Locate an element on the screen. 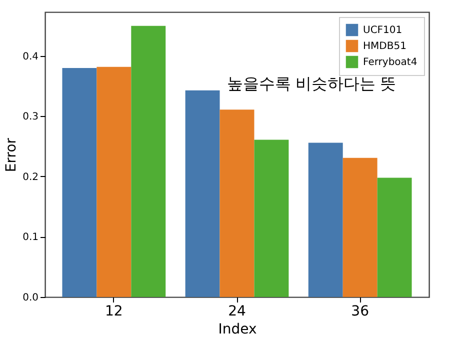 This screenshot has width=449, height=343. x-tick-label: 36 is located at coordinates (360, 312).